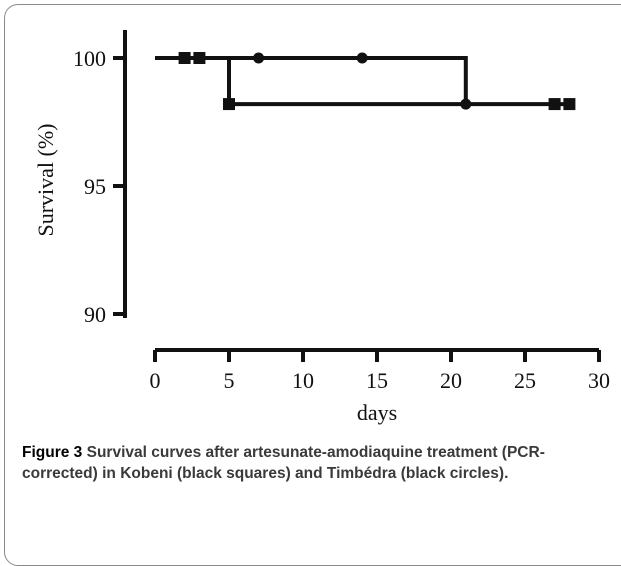 The image size is (621, 566). I want to click on series-2-line, so click(310, 81).